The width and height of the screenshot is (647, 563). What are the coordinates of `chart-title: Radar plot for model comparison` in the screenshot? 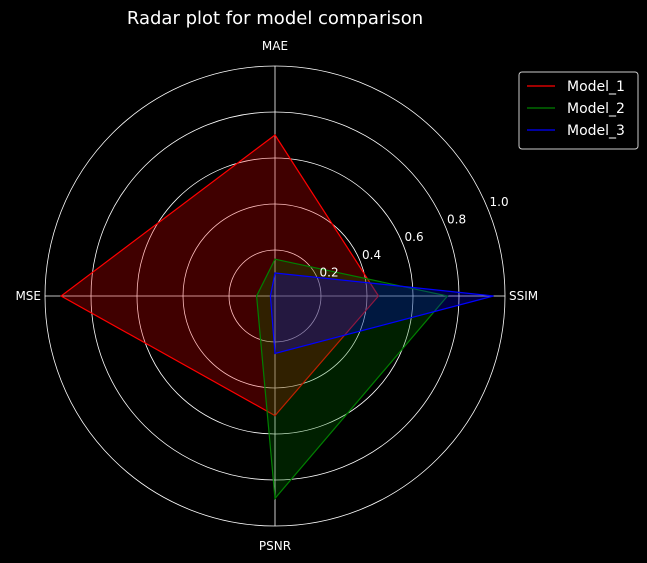 It's located at (275, 18).